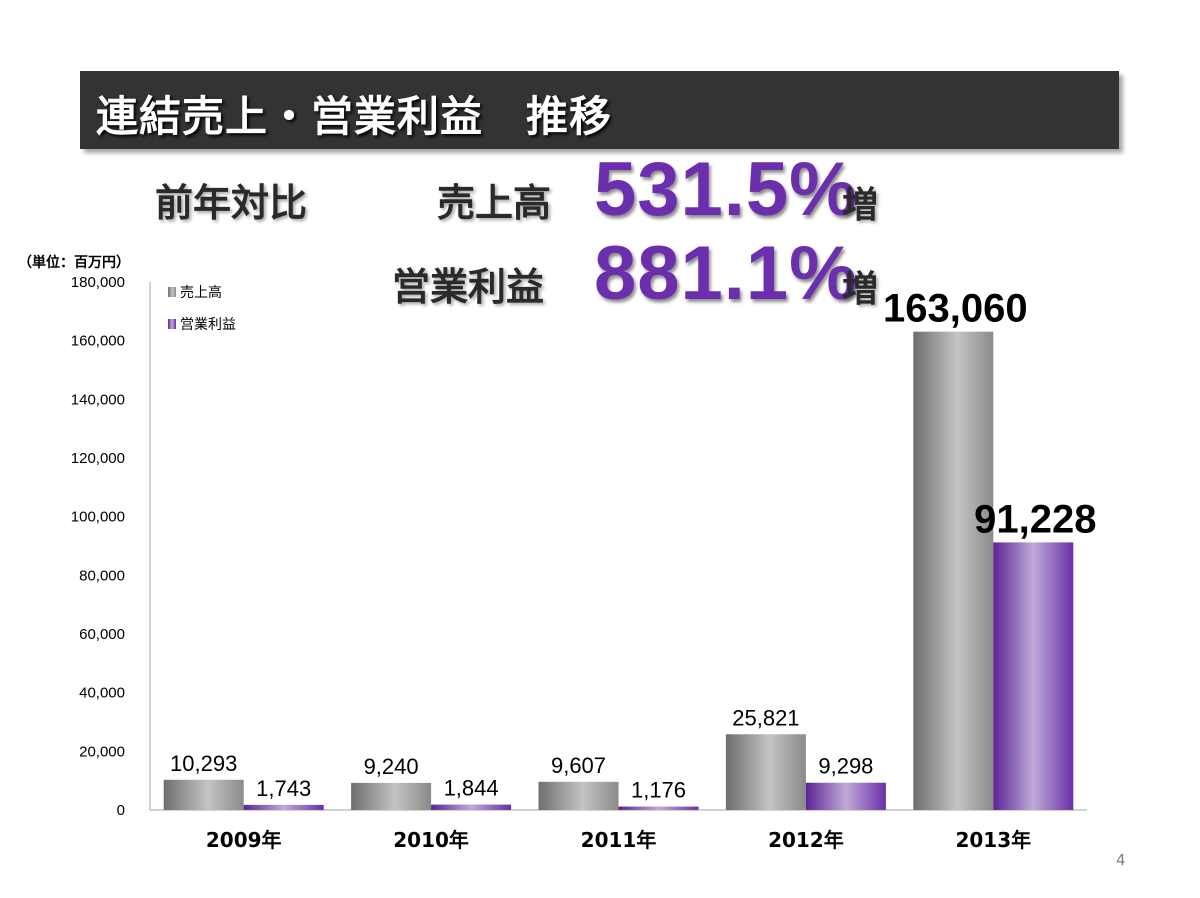 This screenshot has height=898, width=1200. I want to click on title-bar: 連結売上・営業利益 推移, so click(599, 110).